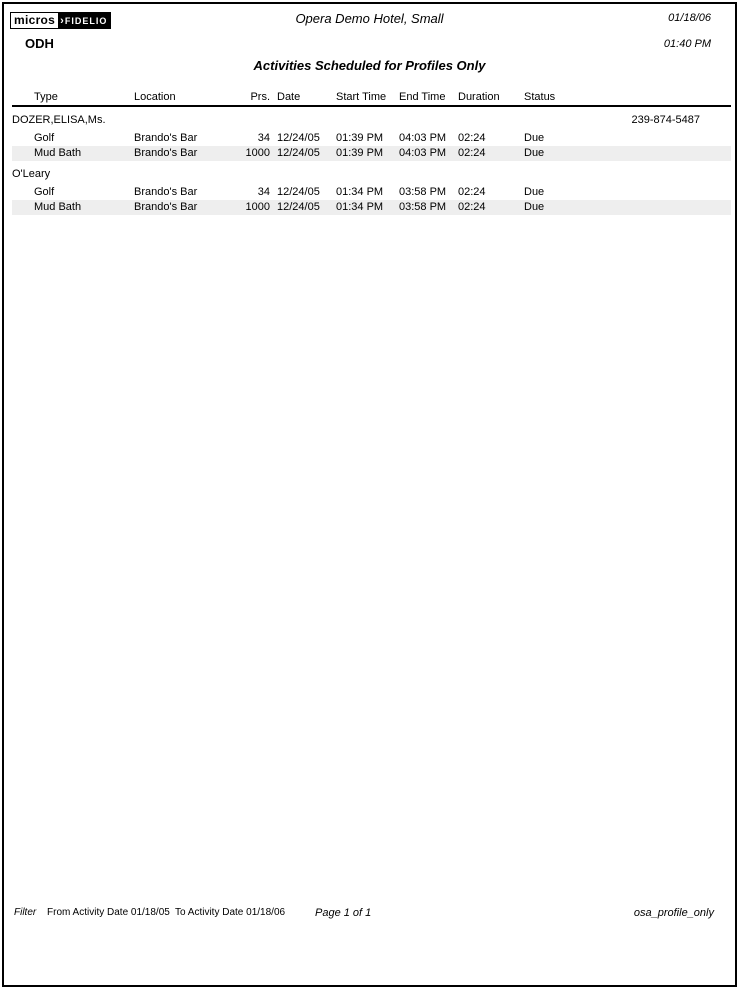  I want to click on column-header-location: Location, so click(155, 97).